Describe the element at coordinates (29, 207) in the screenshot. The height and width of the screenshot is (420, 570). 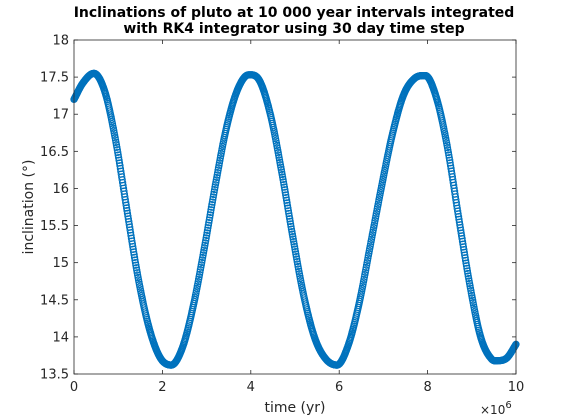
I see `y-axis-label: inclination (°)` at that location.